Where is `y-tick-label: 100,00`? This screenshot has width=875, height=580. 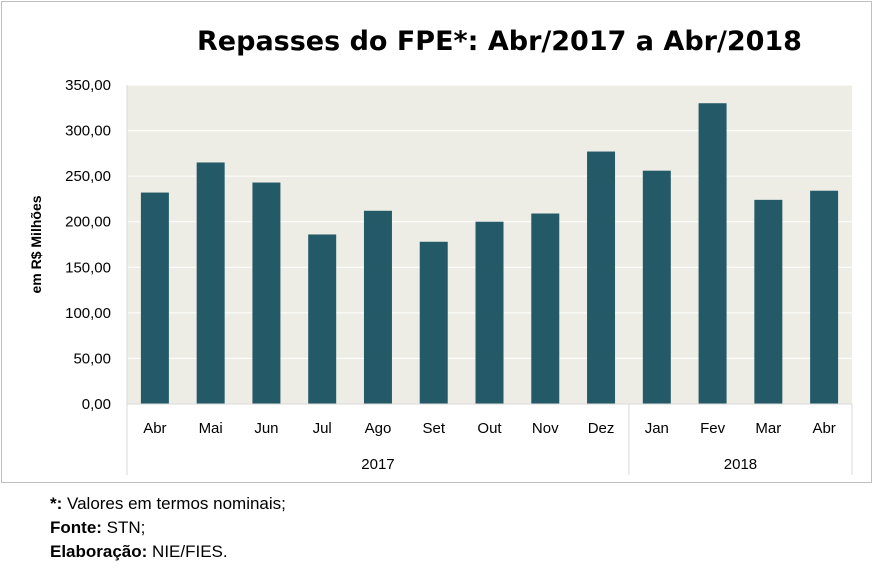
y-tick-label: 100,00 is located at coordinates (88, 313).